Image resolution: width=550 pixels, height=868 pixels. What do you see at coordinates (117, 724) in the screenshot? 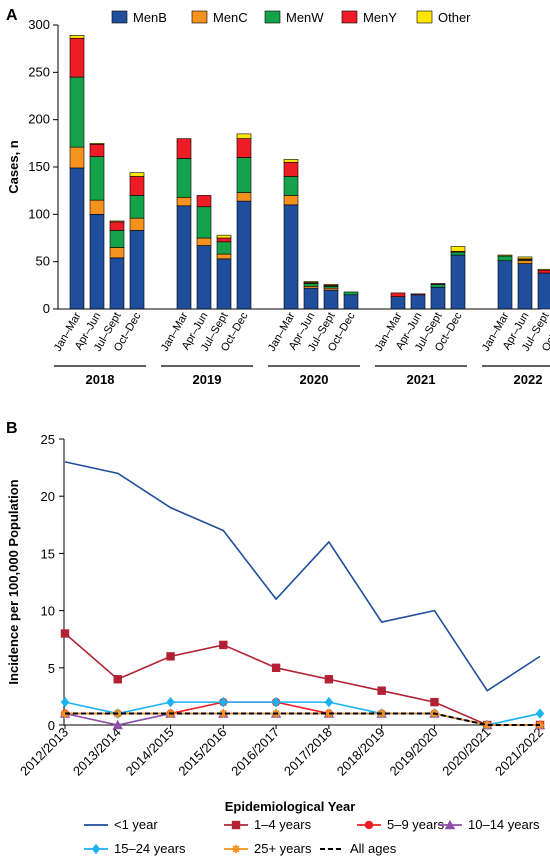
I see `marker-triangle` at bounding box center [117, 724].